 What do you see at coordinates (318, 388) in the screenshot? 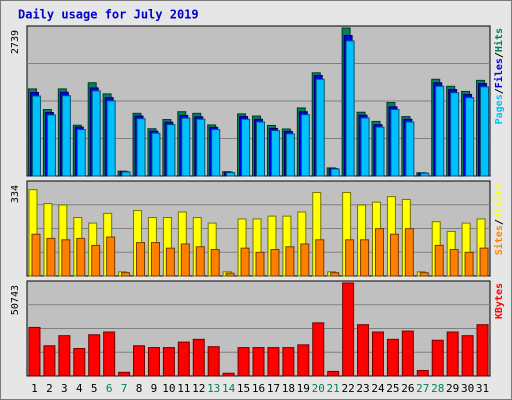
I see `x-tick-label-day-20: 20` at bounding box center [318, 388].